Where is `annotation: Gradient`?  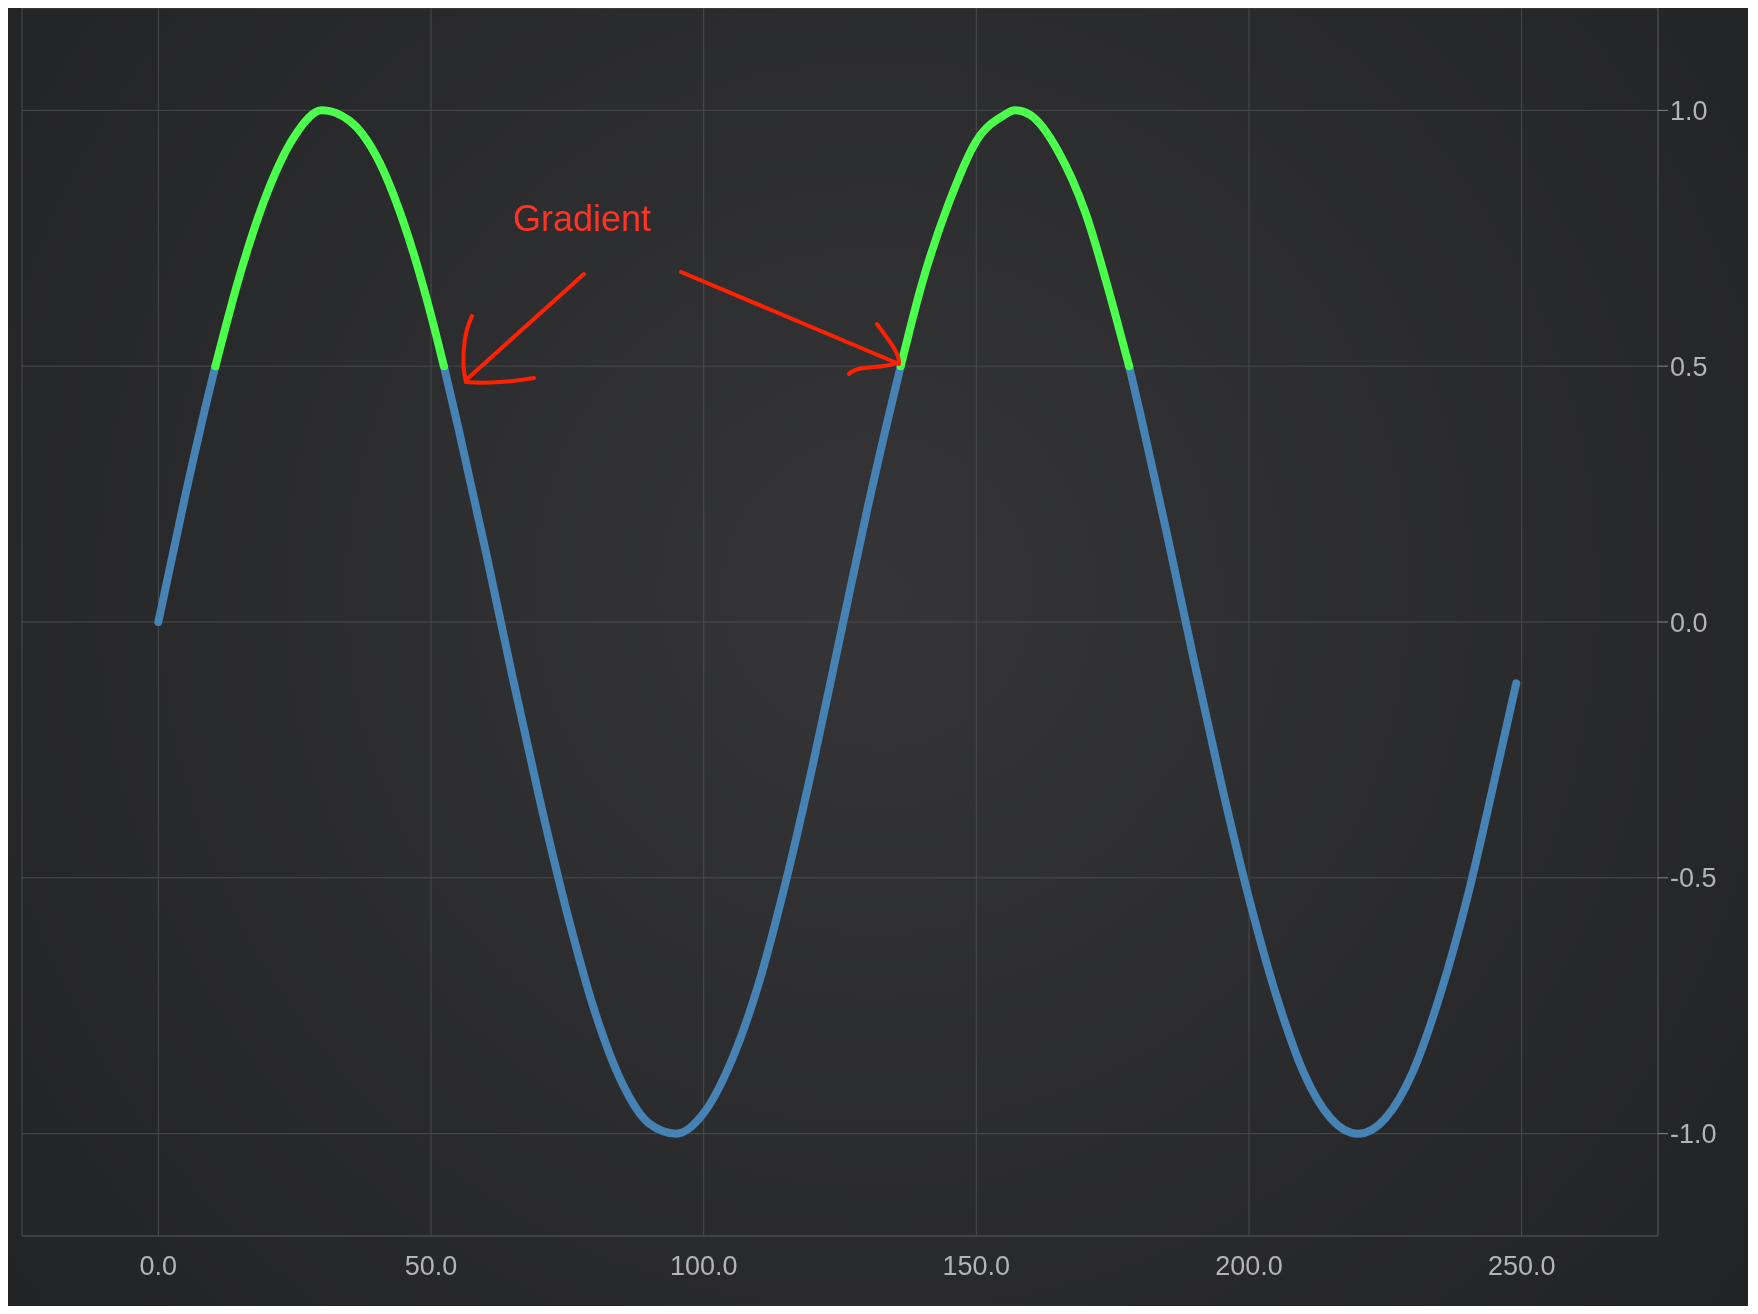 annotation: Gradient is located at coordinates (582, 219).